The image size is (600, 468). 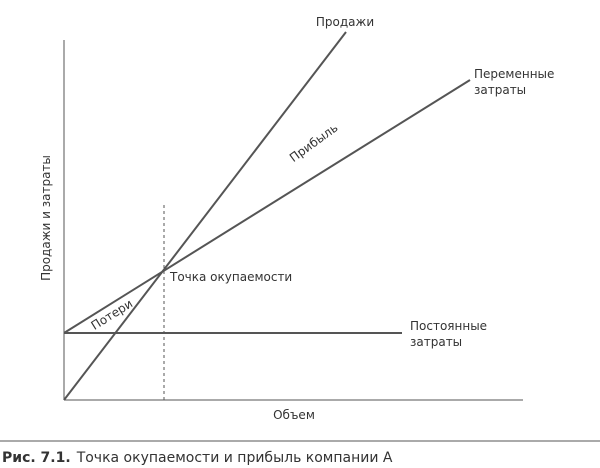 What do you see at coordinates (314, 143) in the screenshot?
I see `profit-label: Прибыль` at bounding box center [314, 143].